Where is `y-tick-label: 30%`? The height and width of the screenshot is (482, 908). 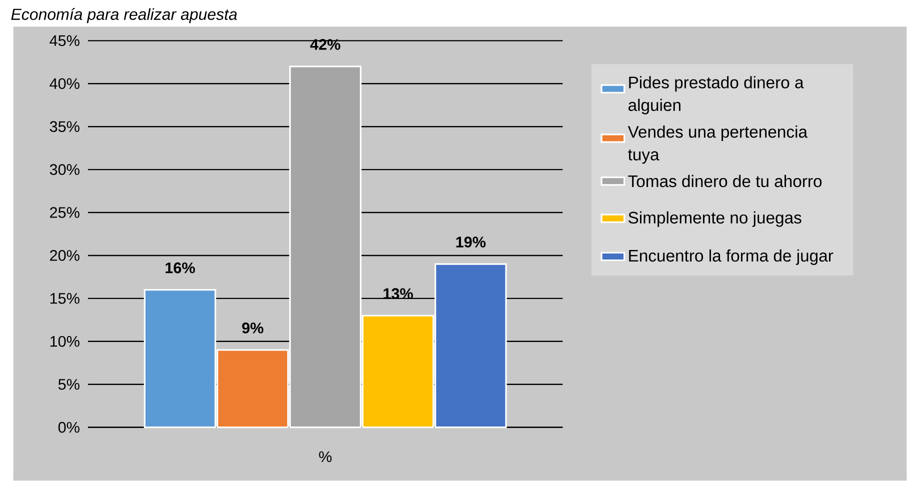 y-tick-label: 30% is located at coordinates (65, 169).